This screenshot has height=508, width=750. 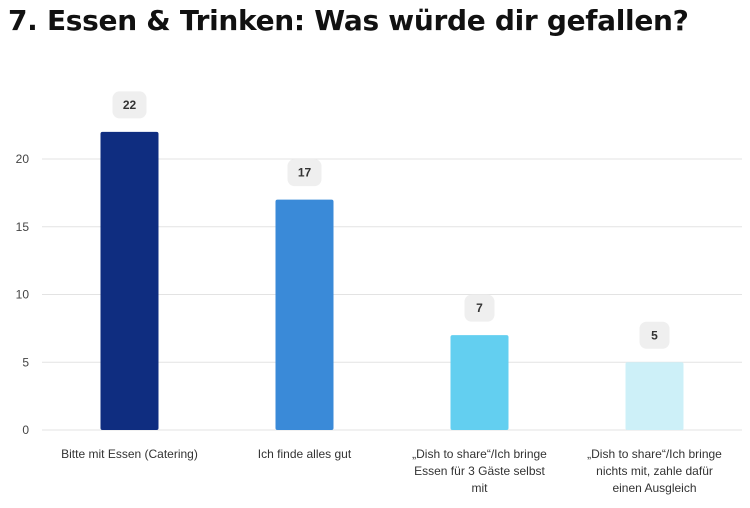 I want to click on y-axis: 0 5 10 15 20, so click(x=23, y=294).